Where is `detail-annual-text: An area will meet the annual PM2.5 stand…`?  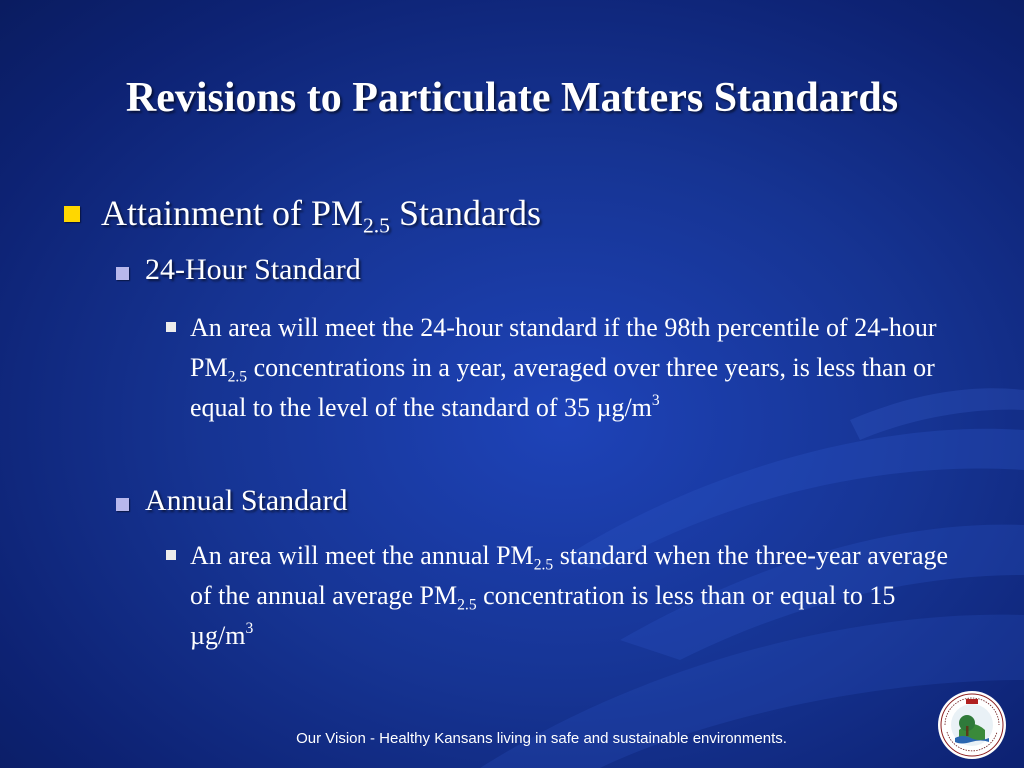 detail-annual-text: An area will meet the annual PM2.5 stand… is located at coordinates (569, 595).